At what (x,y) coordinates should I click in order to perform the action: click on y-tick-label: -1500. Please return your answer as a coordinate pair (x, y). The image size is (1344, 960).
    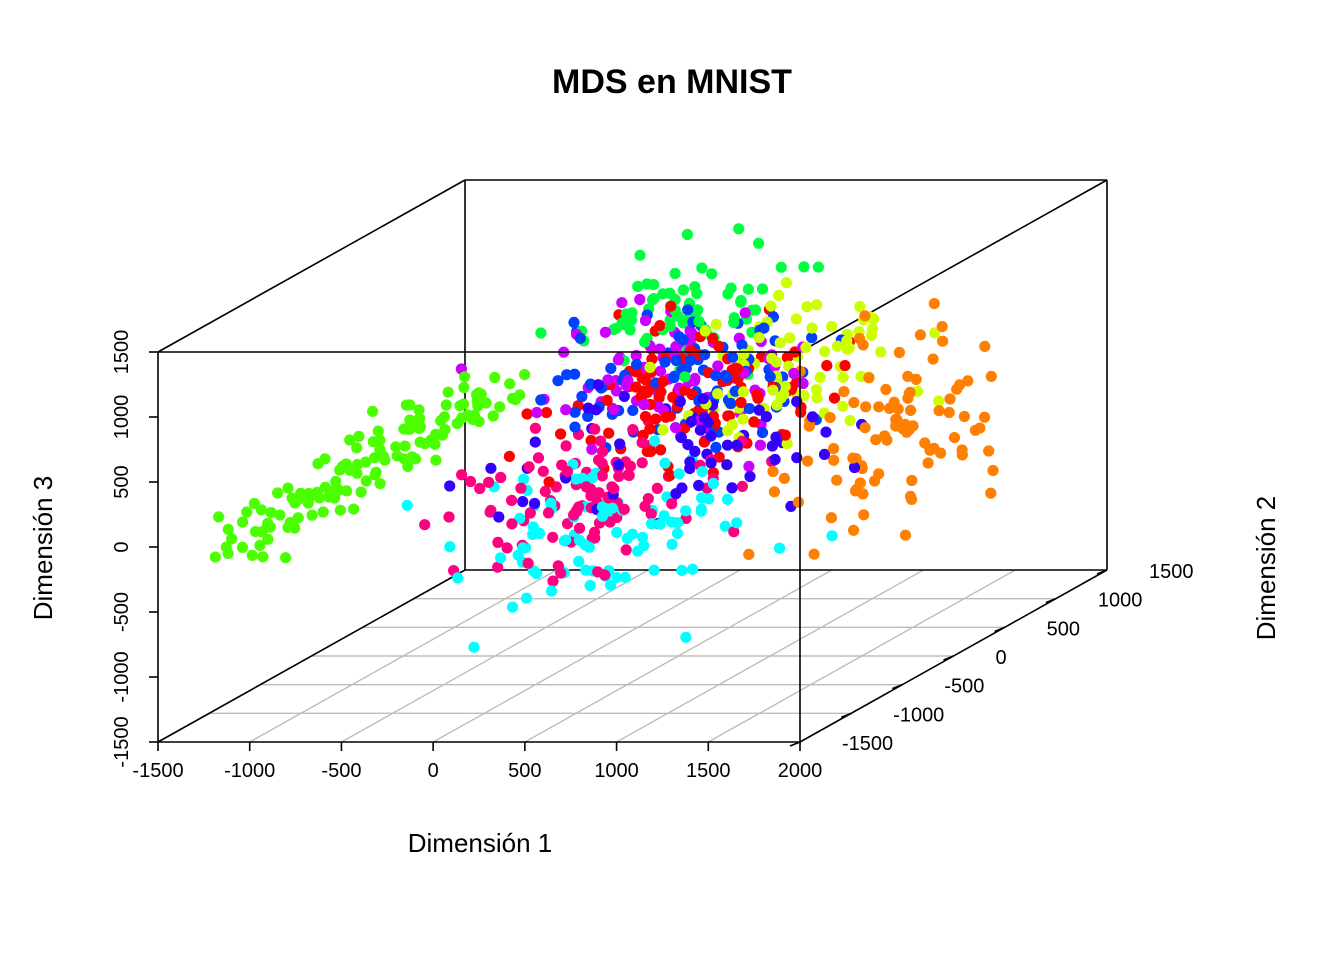
    Looking at the image, I should click on (867, 744).